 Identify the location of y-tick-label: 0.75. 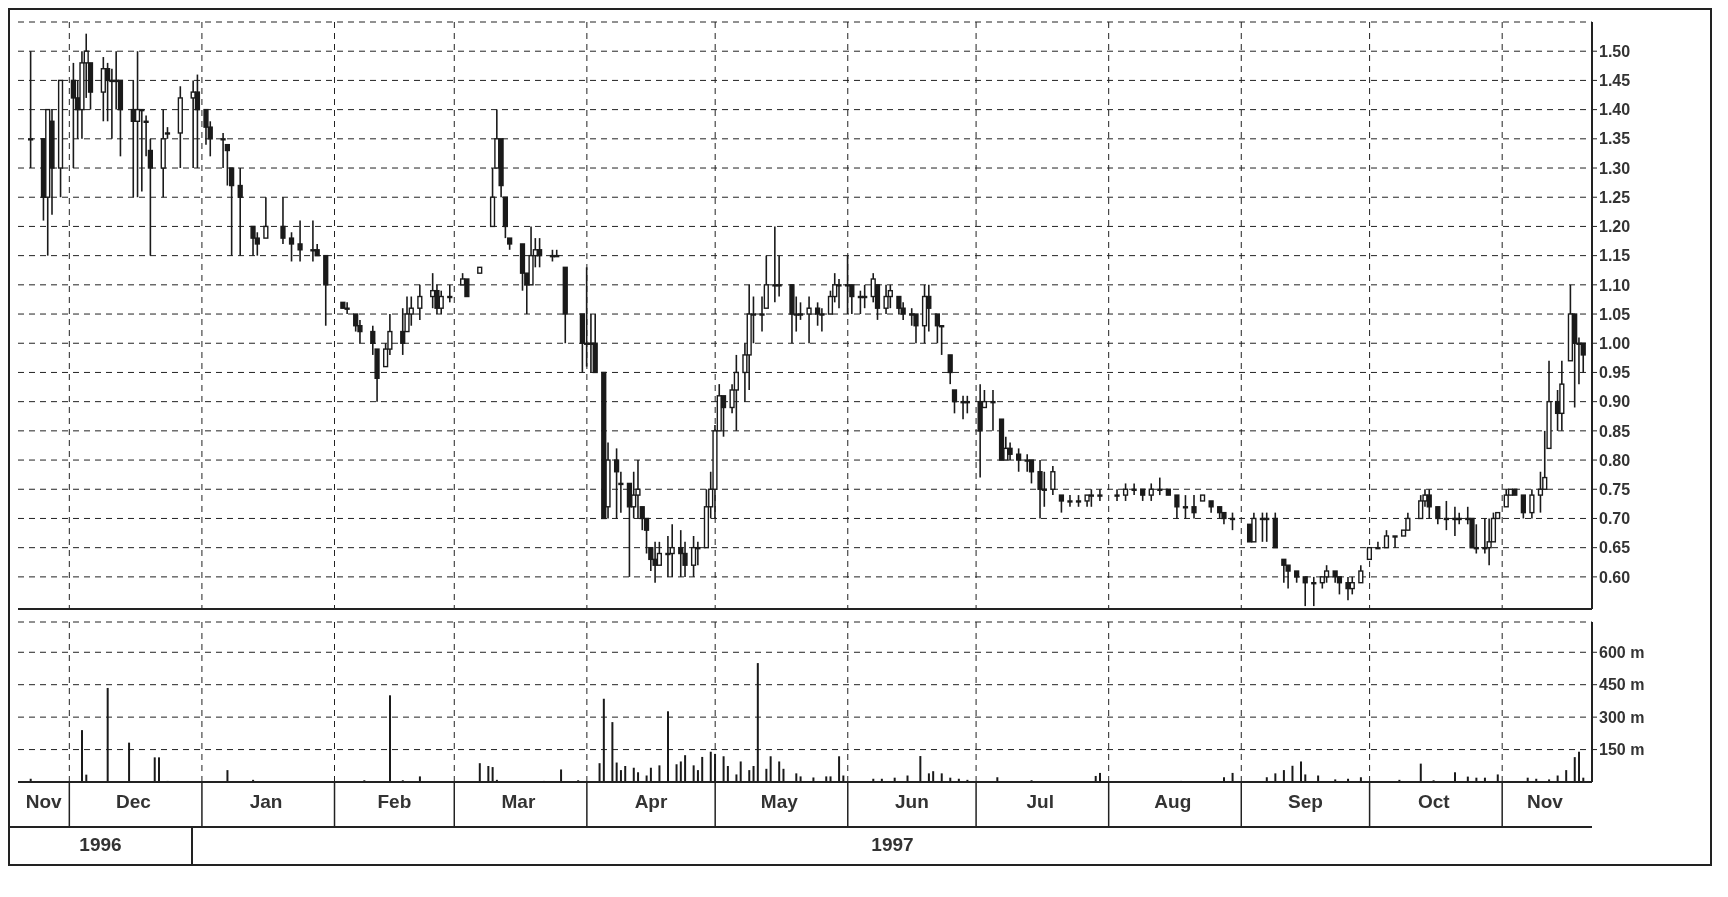
(1615, 489).